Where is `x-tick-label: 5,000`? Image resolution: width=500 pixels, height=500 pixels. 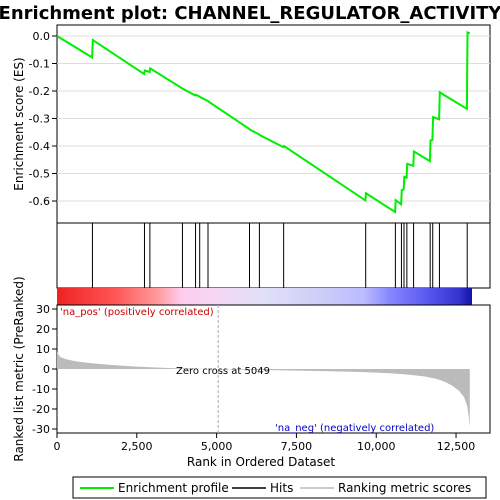 x-tick-label: 5,000 is located at coordinates (217, 446).